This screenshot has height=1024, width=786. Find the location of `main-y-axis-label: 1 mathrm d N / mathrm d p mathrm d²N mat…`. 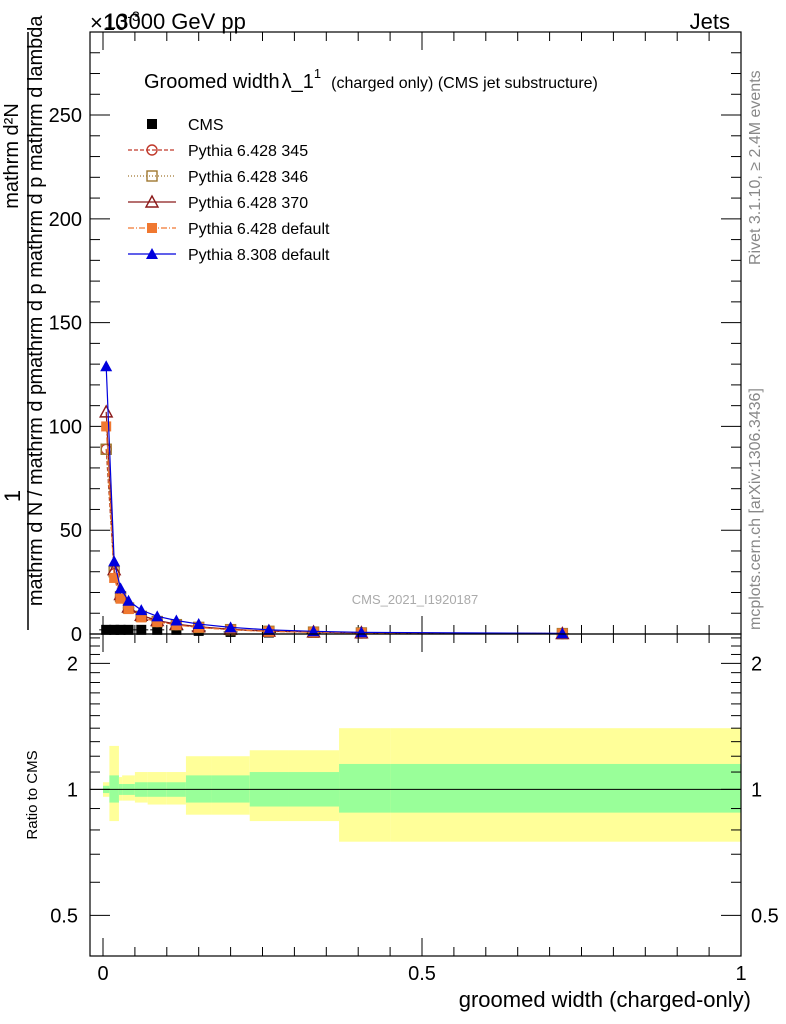

main-y-axis-label: 1 mathrm d N / mathrm d p mathrm d²N mat… is located at coordinates (23, 322).